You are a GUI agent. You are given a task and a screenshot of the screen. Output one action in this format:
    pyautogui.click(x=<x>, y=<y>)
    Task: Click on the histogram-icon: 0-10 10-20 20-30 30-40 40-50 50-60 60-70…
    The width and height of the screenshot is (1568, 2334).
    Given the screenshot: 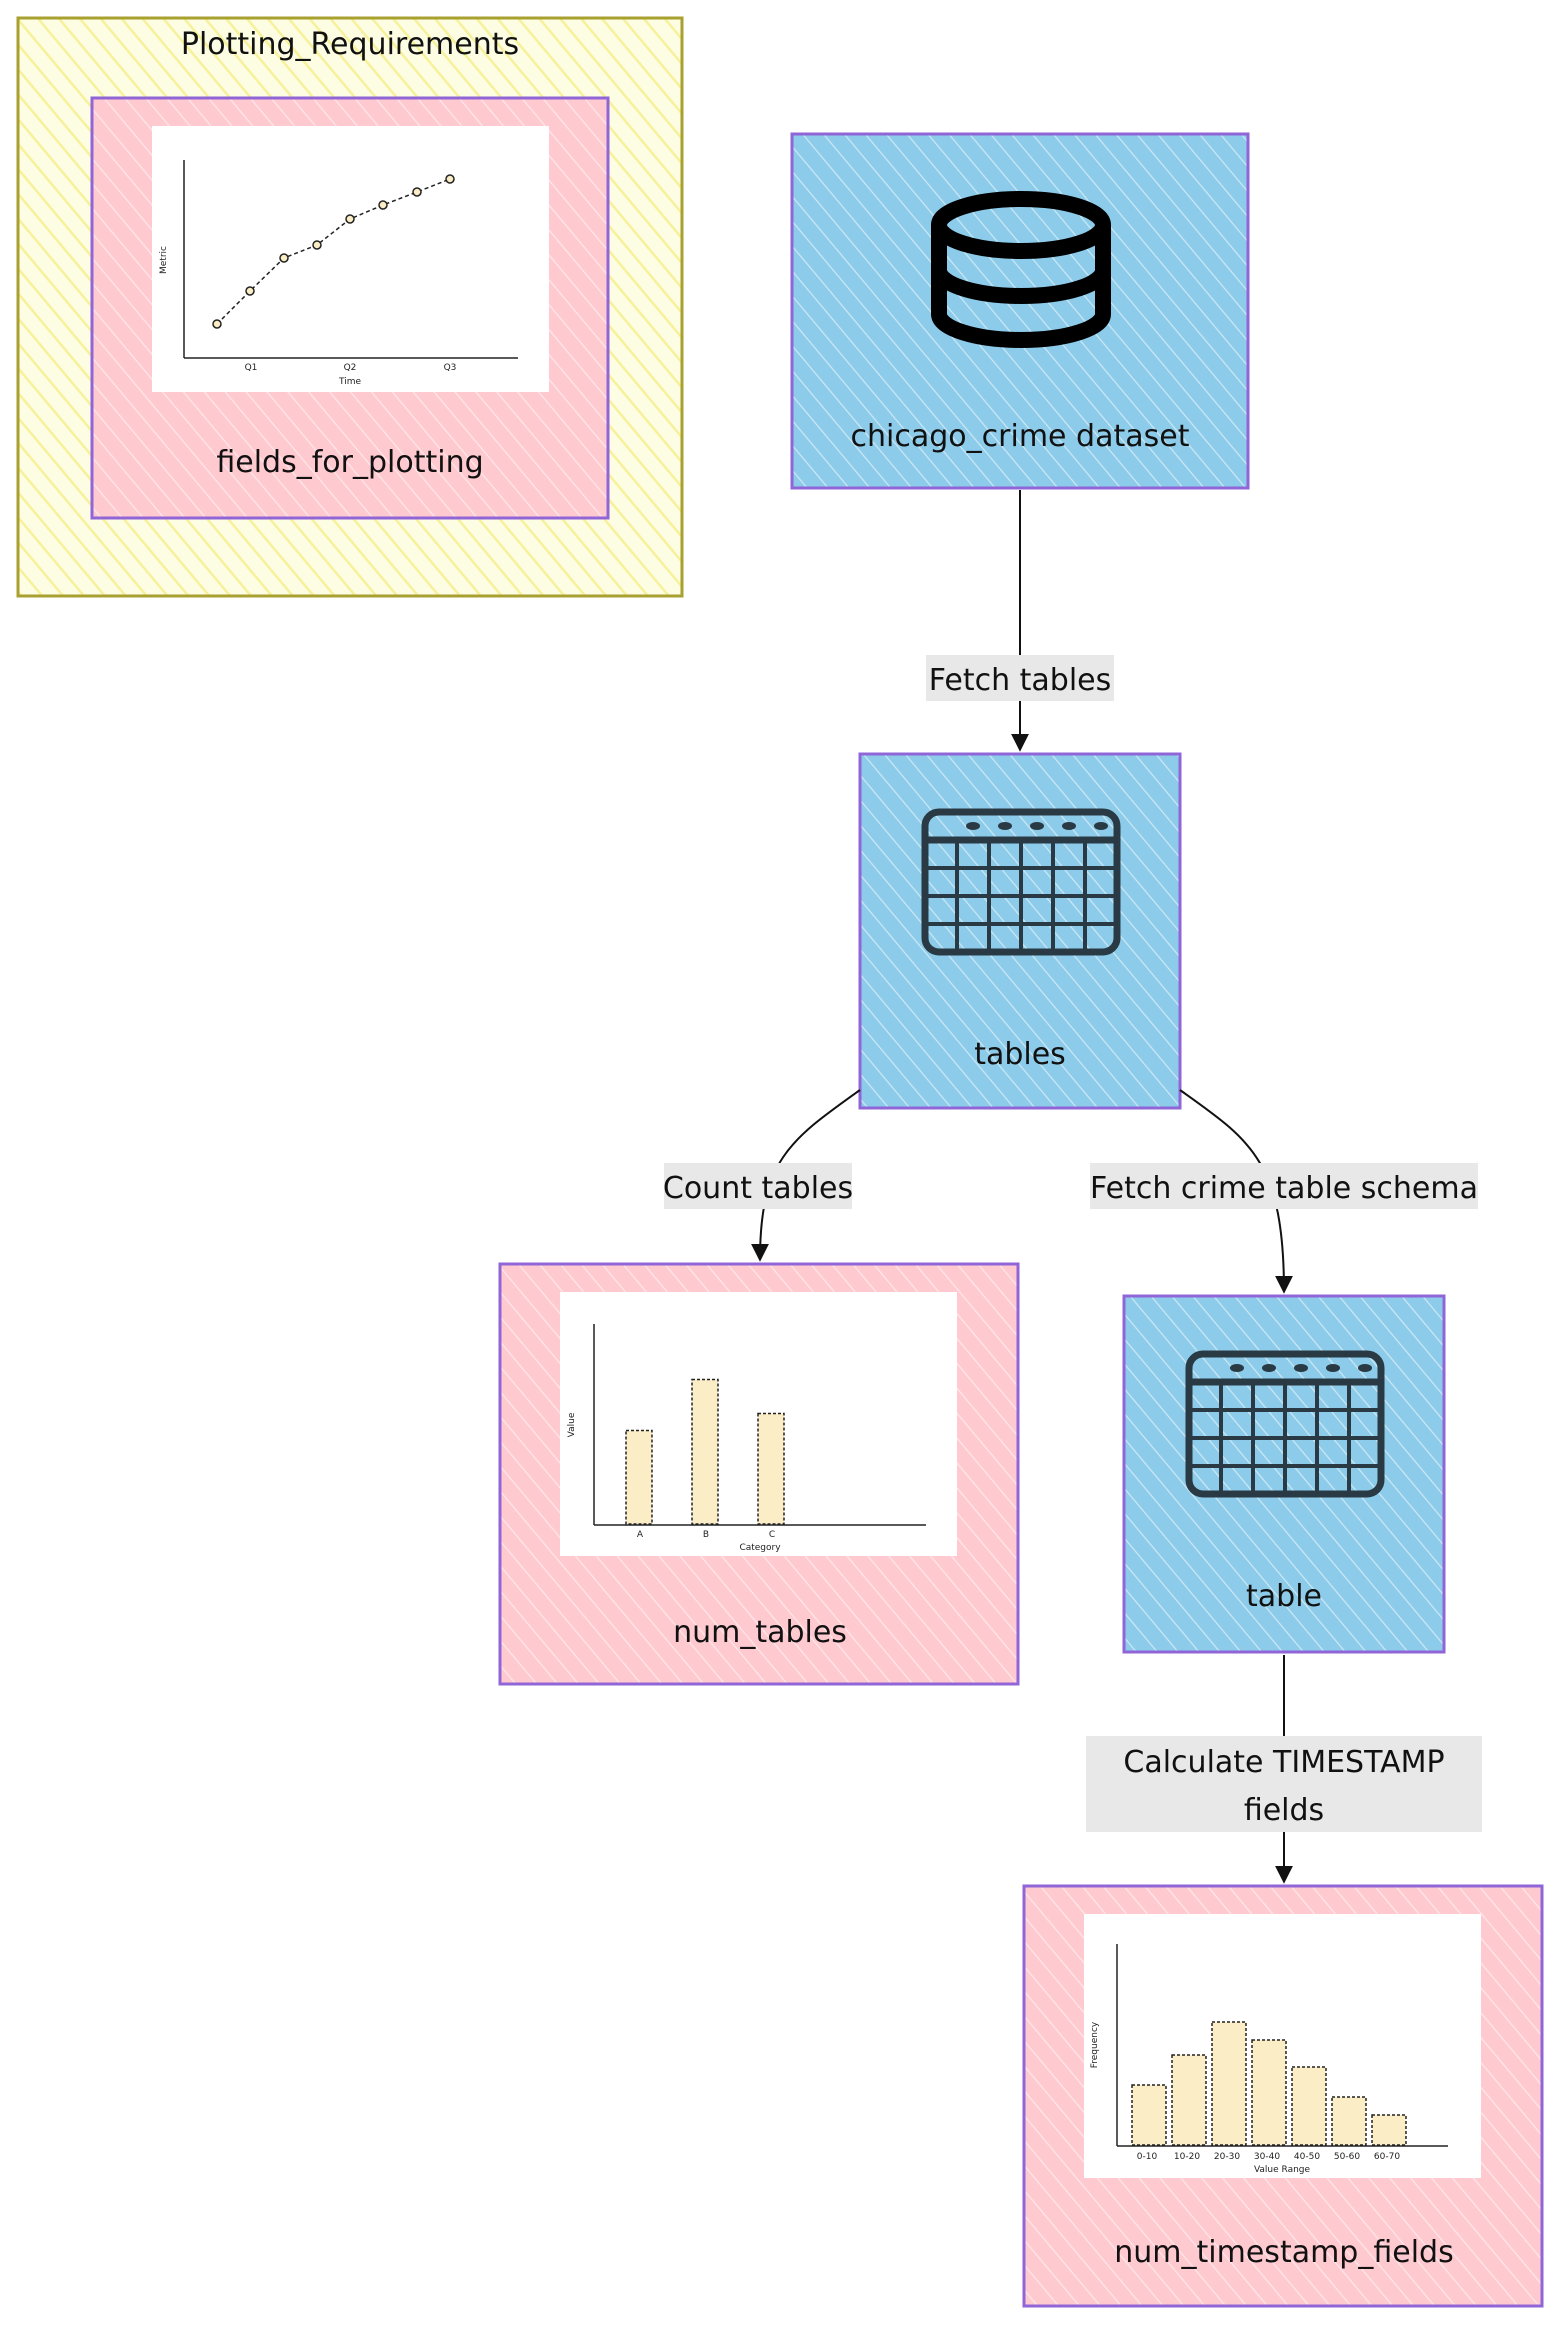 What is the action you would take?
    pyautogui.click(x=1282, y=2046)
    